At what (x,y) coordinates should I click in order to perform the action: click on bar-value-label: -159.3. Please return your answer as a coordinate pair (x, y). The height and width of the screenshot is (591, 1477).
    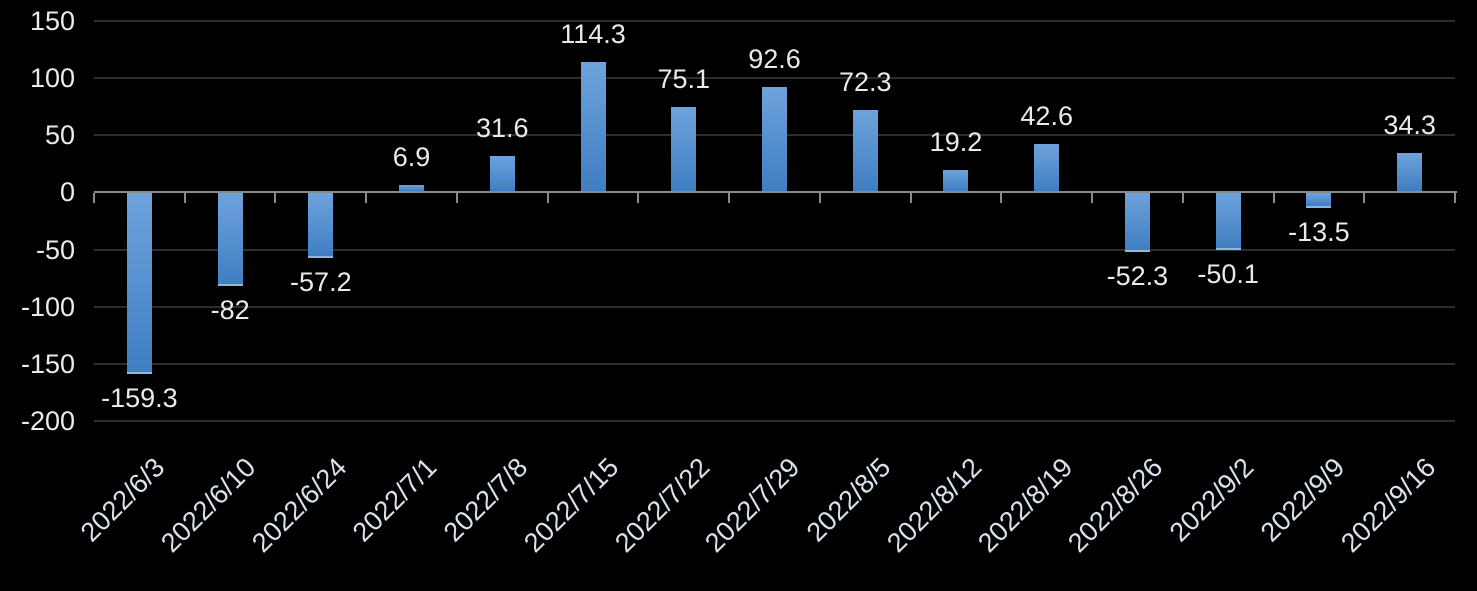
    Looking at the image, I should click on (139, 398).